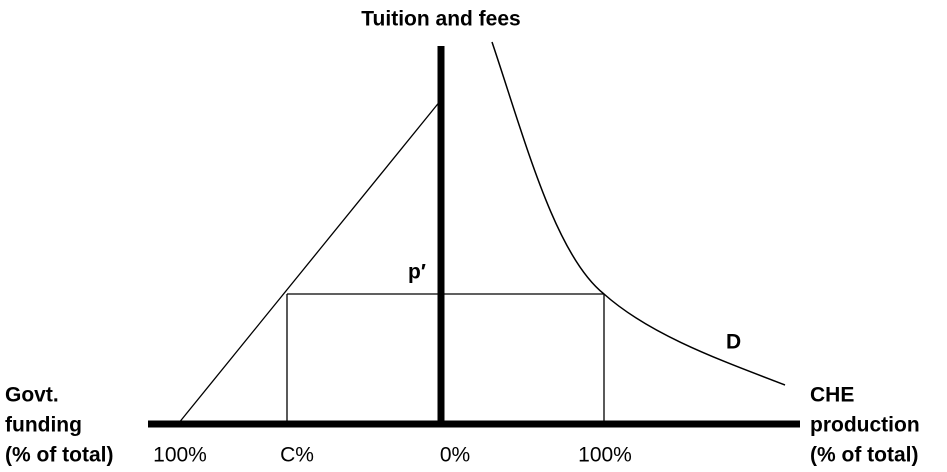 The height and width of the screenshot is (472, 947). I want to click on title: Tuition and fees, so click(440, 19).